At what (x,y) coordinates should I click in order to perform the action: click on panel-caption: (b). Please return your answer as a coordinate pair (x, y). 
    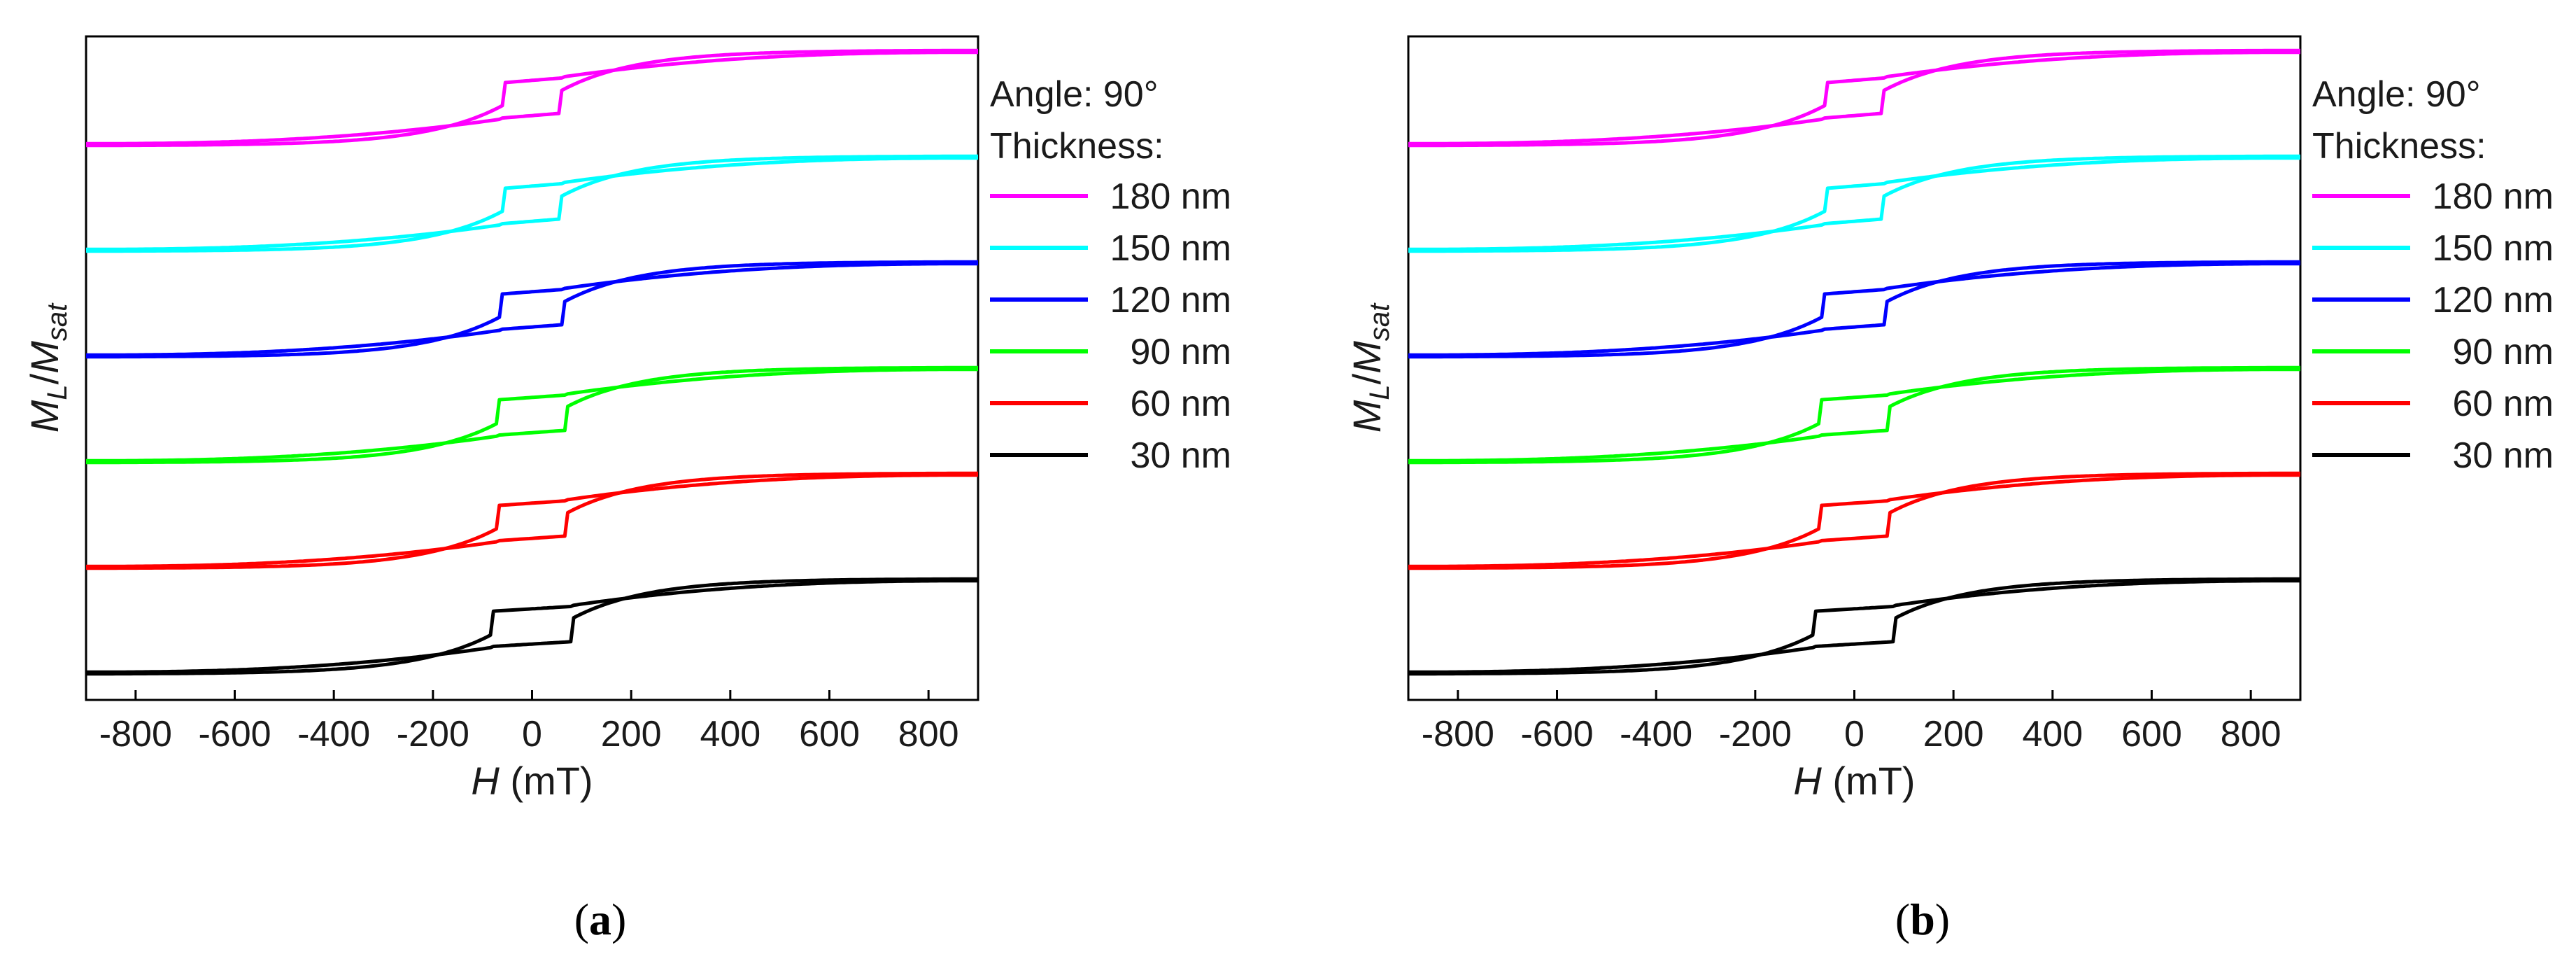
    Looking at the image, I should click on (1922, 919).